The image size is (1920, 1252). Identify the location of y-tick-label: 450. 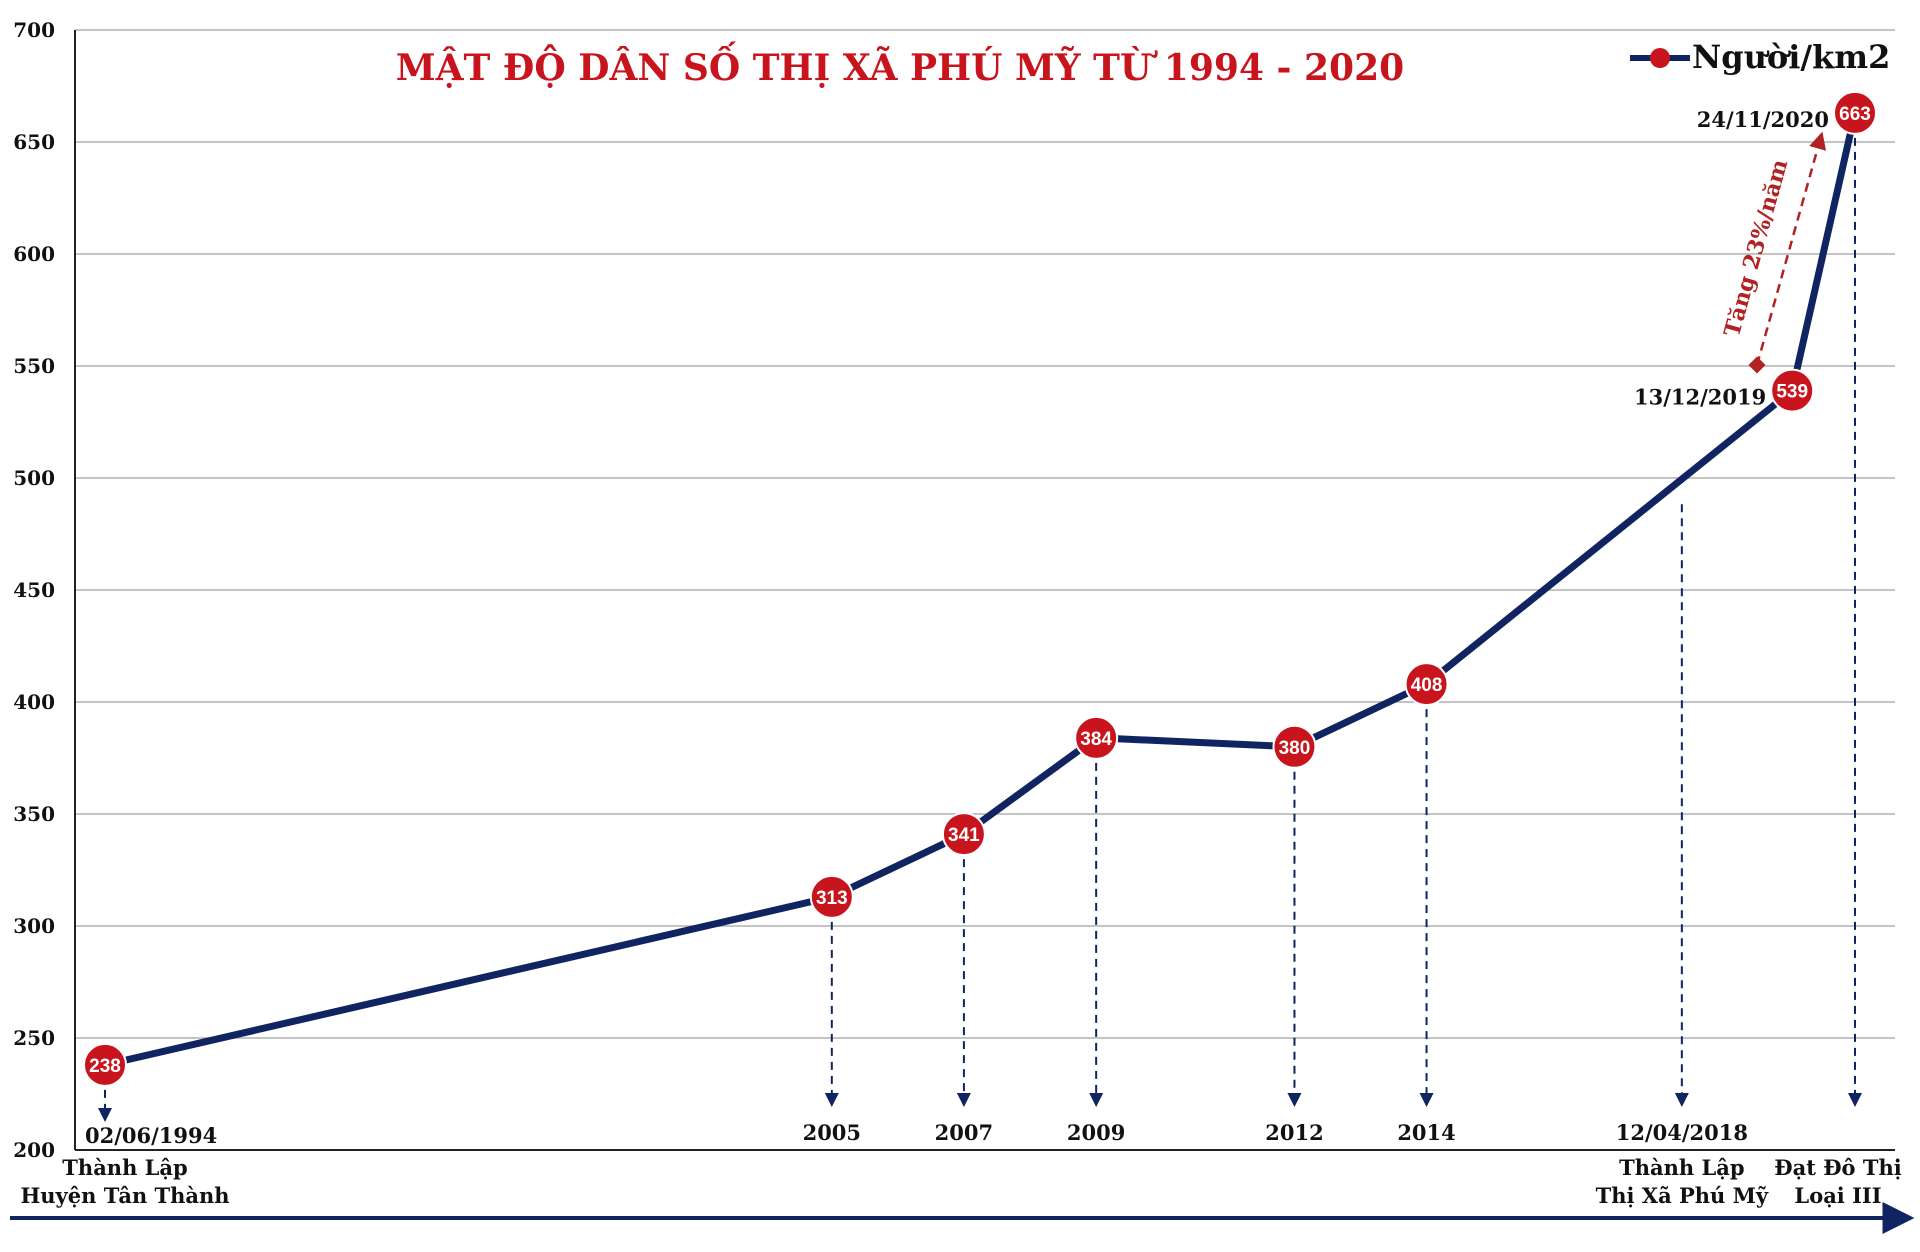
(34, 590).